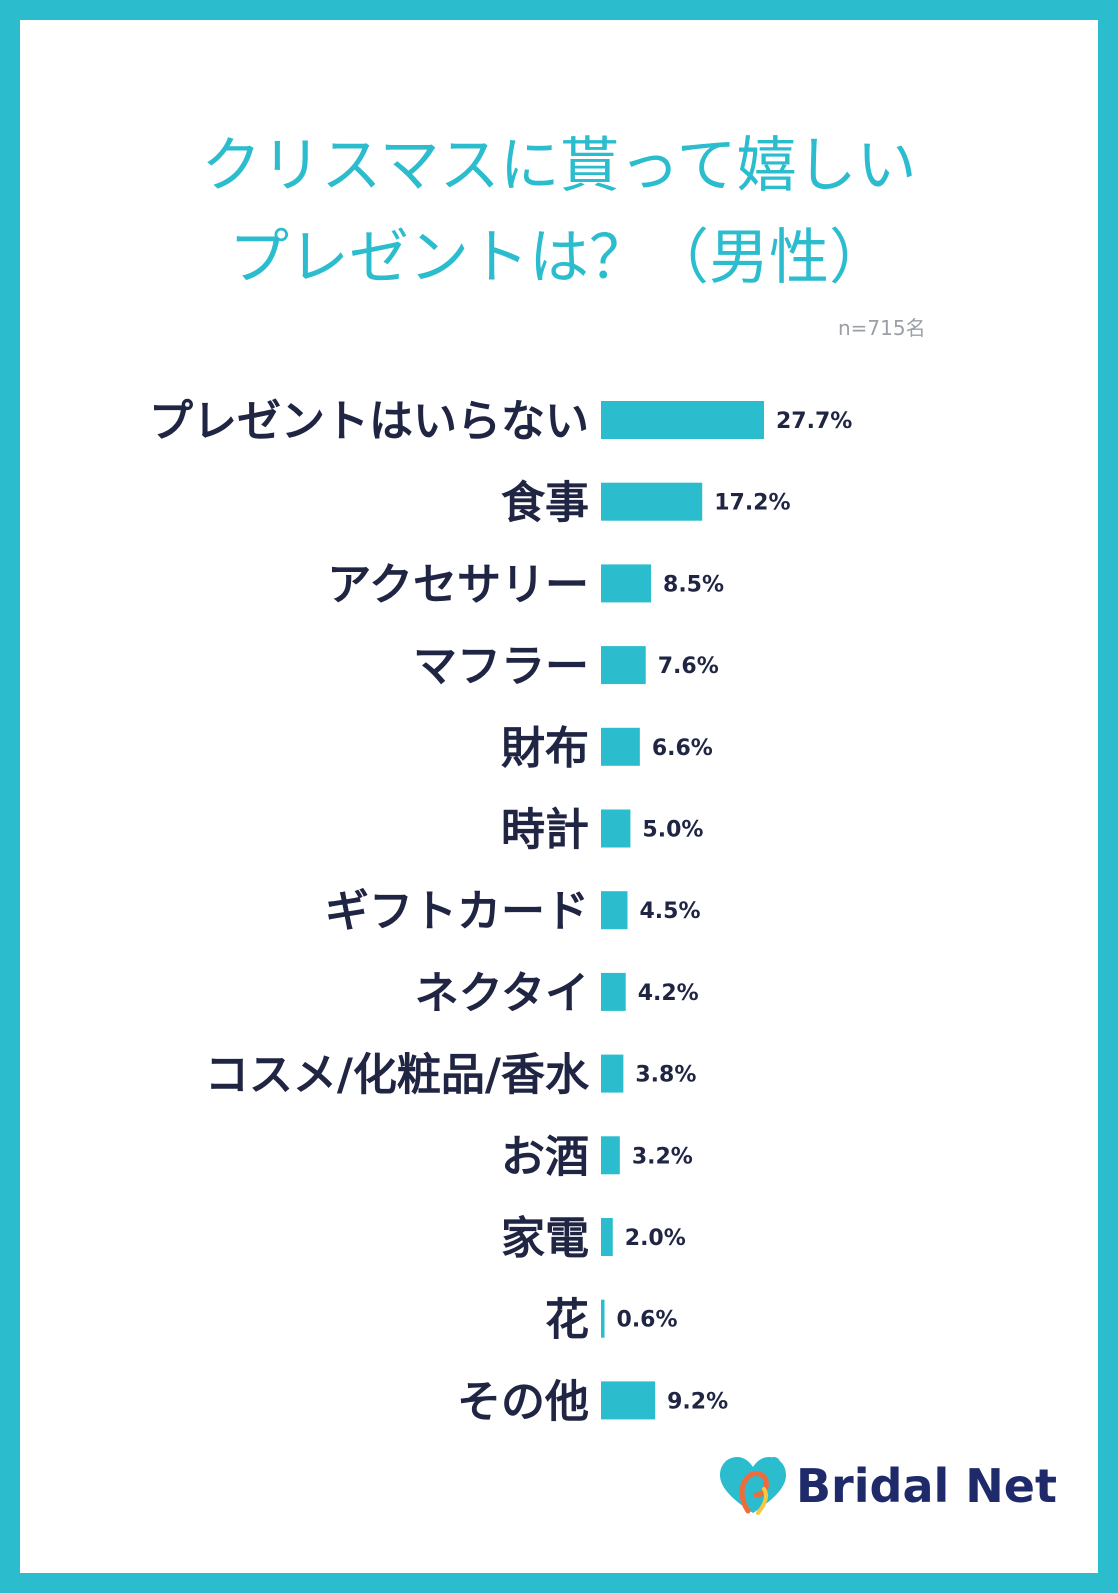  What do you see at coordinates (688, 666) in the screenshot?
I see `value-label: 7.6%` at bounding box center [688, 666].